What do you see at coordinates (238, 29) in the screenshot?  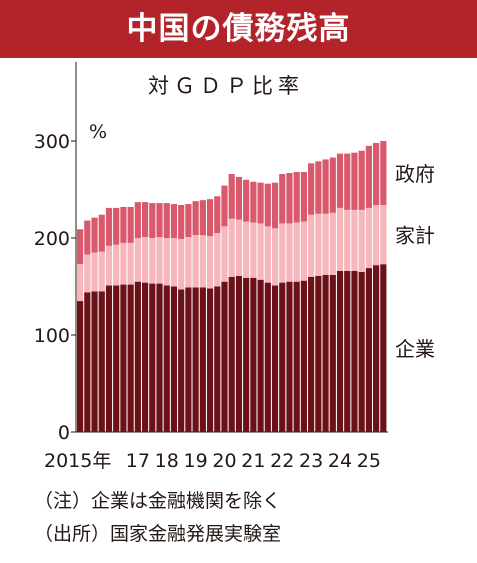 I see `title-banner: 中国の債務残高` at bounding box center [238, 29].